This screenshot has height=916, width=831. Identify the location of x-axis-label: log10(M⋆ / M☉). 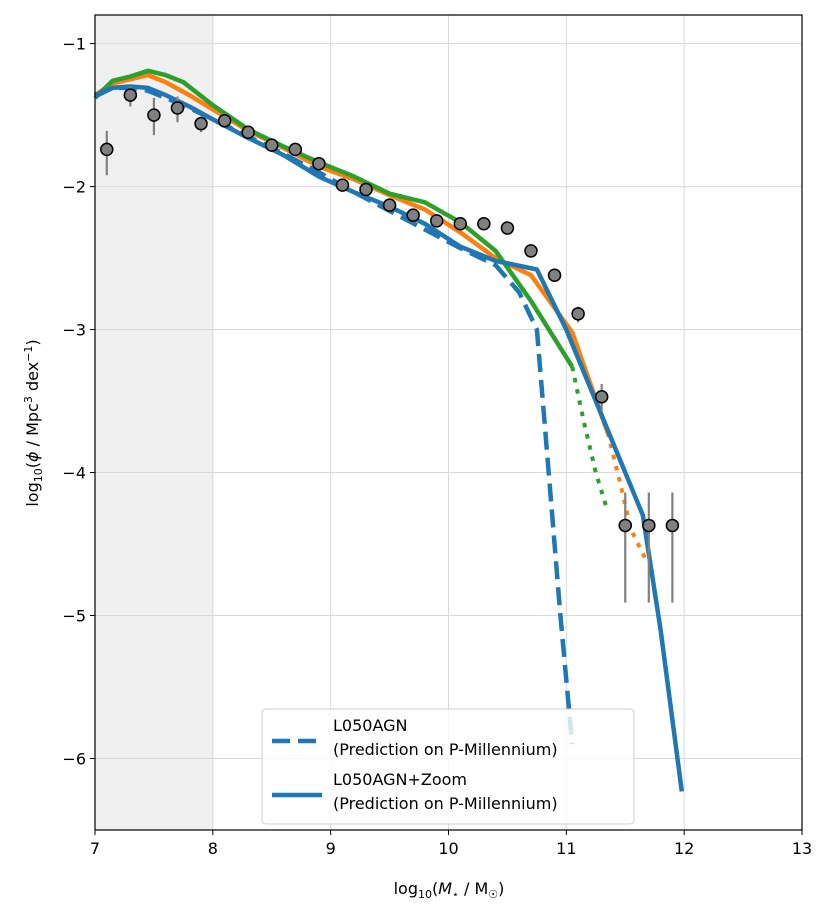
(449, 890).